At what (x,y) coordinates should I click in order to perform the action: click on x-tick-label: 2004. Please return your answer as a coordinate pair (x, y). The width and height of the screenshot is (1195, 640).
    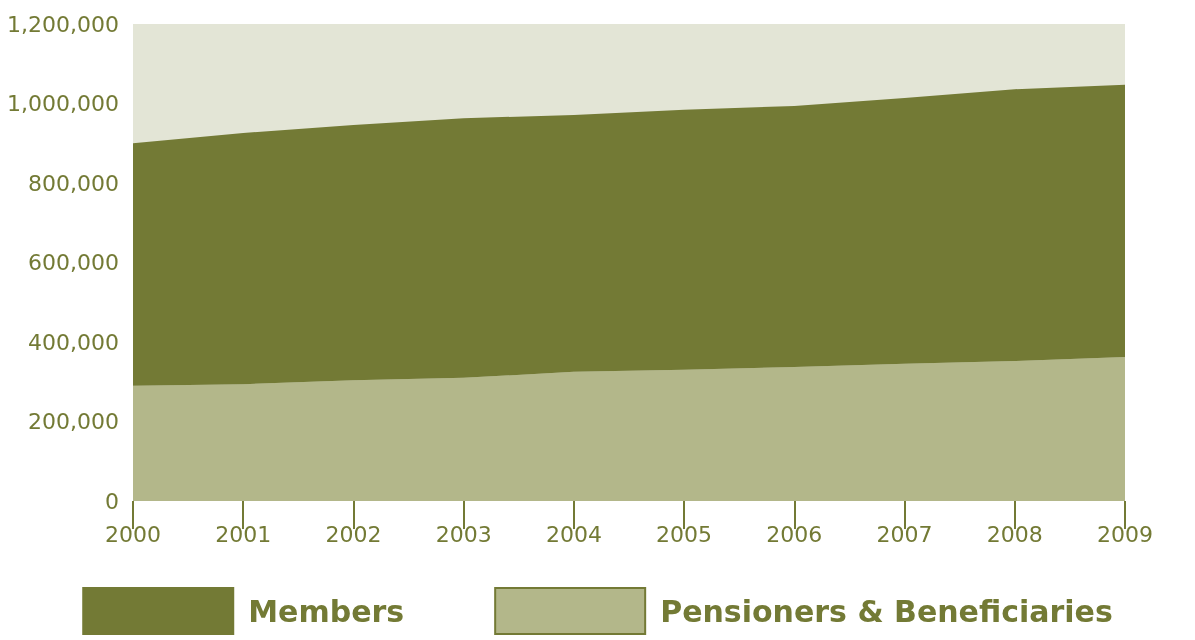
    Looking at the image, I should click on (573, 534).